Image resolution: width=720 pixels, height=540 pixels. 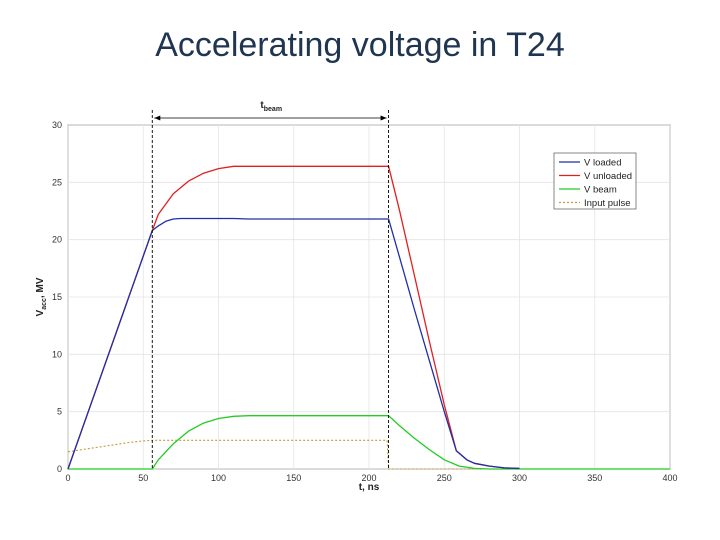 What do you see at coordinates (57, 240) in the screenshot?
I see `y-tick-label: 20` at bounding box center [57, 240].